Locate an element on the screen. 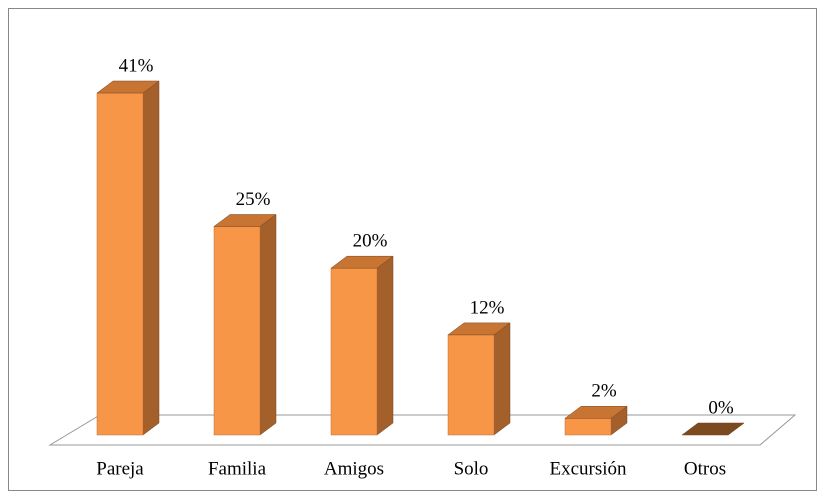  value-label: 20% is located at coordinates (370, 241).